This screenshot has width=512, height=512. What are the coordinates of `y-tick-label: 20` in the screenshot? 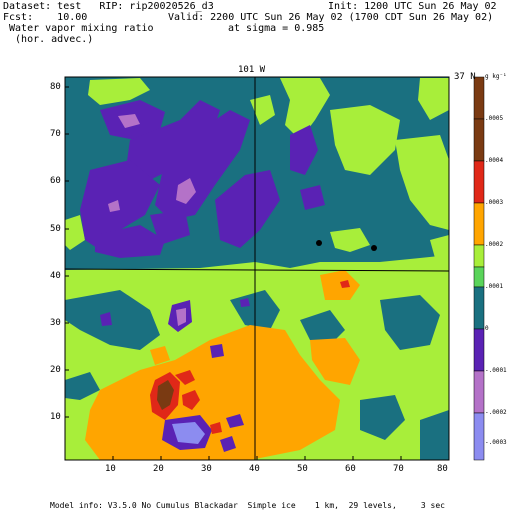 It's located at (55, 370).